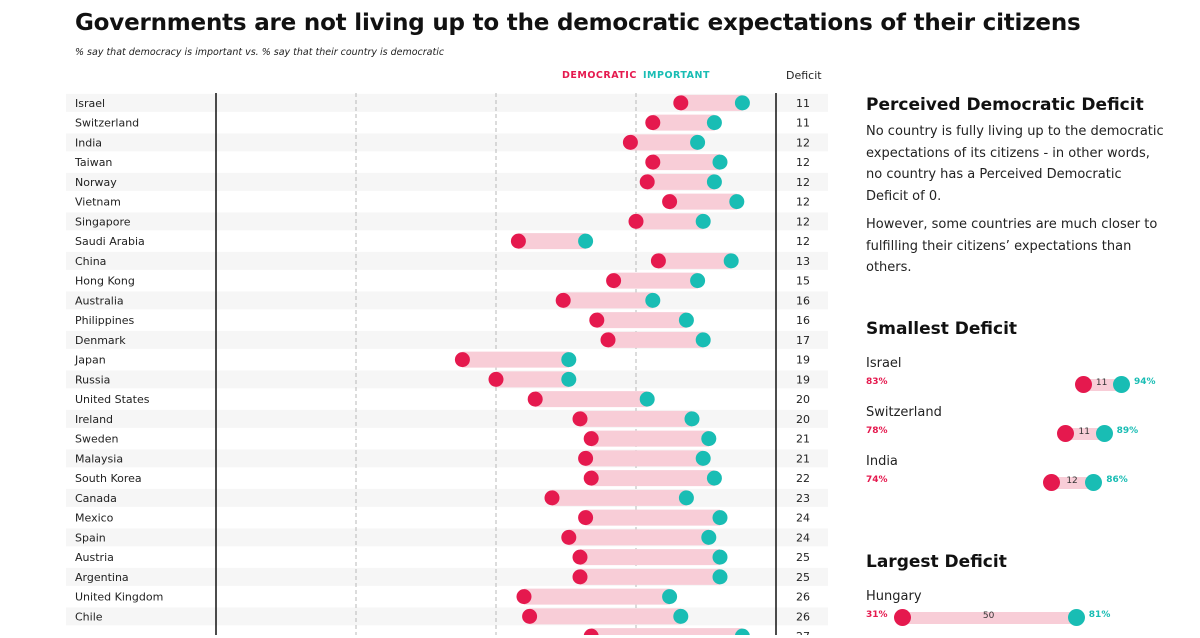 Image resolution: width=1200 pixels, height=638 pixels. Describe the element at coordinates (1016, 482) in the screenshot. I see `mini-dumbbell: 74% 12 86%` at that location.